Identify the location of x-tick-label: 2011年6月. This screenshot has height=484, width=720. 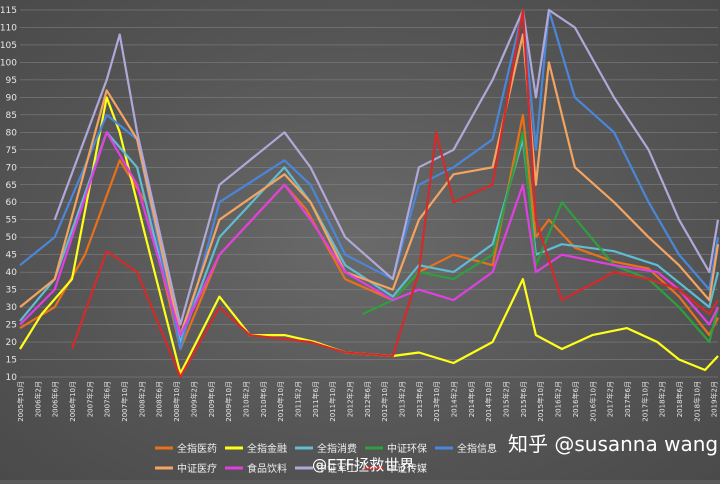
(315, 399).